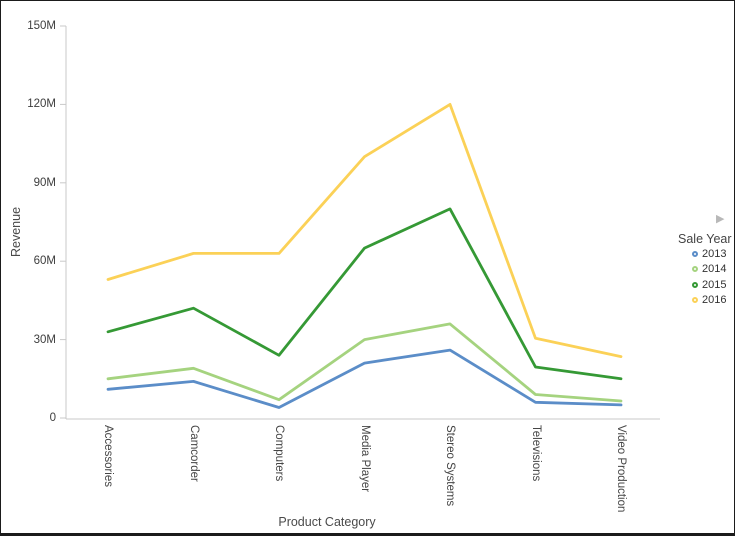 This screenshot has width=740, height=540. What do you see at coordinates (695, 253) in the screenshot?
I see `legend-ring-icon-2013` at bounding box center [695, 253].